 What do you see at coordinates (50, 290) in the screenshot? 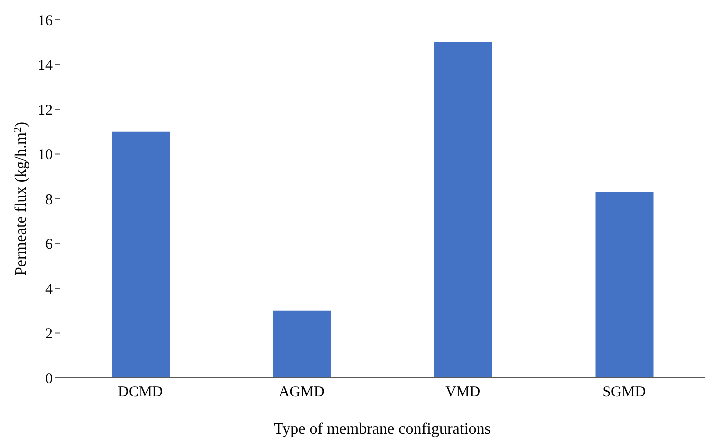
I see `y-tick-label: 4` at bounding box center [50, 290].